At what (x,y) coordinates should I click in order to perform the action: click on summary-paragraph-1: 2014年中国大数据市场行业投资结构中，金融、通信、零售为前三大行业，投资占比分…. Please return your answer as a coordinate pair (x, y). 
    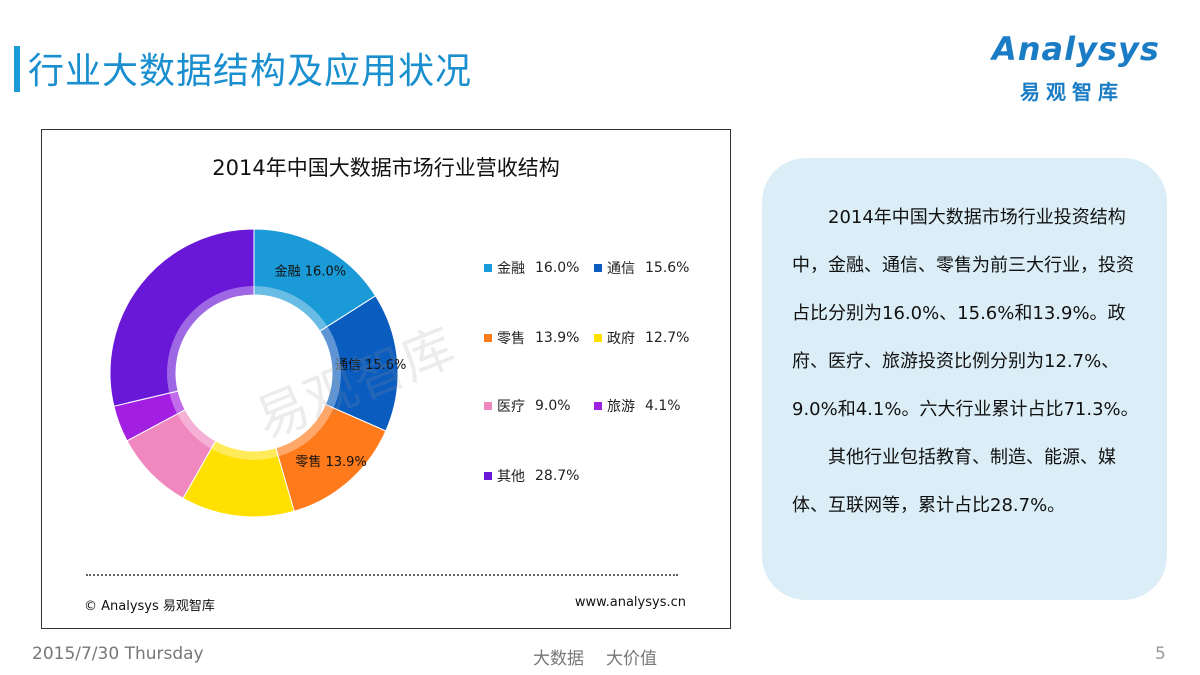
    Looking at the image, I should click on (965, 313).